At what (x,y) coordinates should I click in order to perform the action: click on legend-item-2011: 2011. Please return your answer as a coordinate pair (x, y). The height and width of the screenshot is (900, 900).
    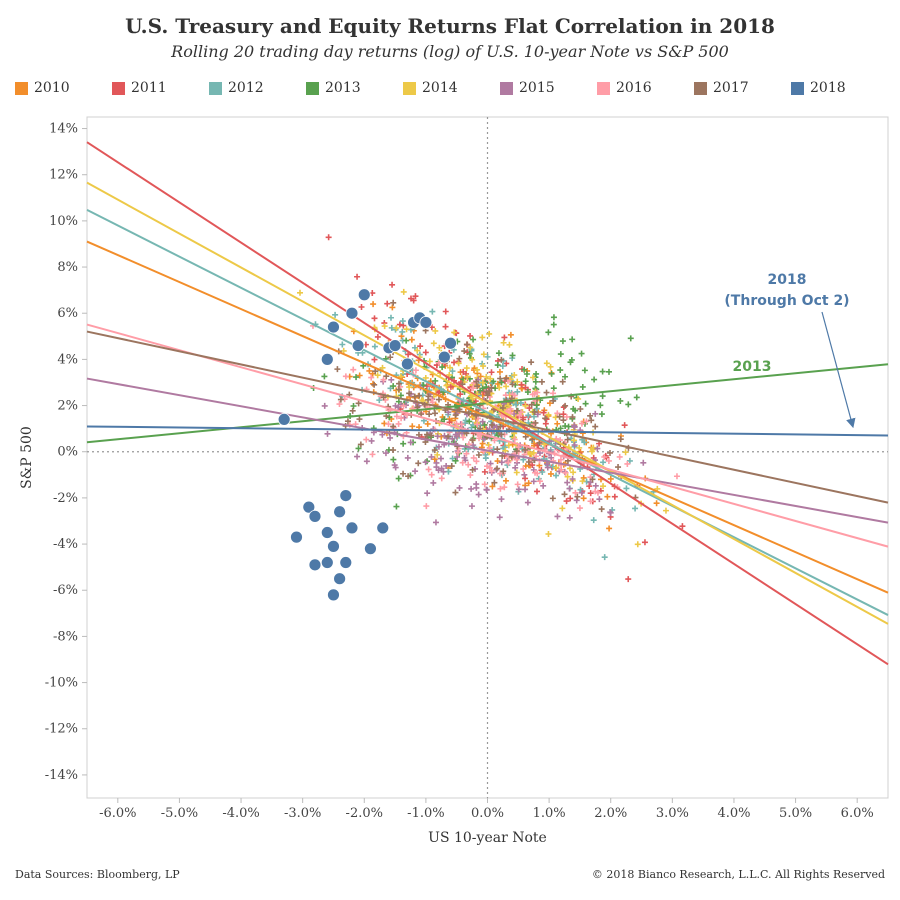
    Looking at the image, I should click on (139, 88).